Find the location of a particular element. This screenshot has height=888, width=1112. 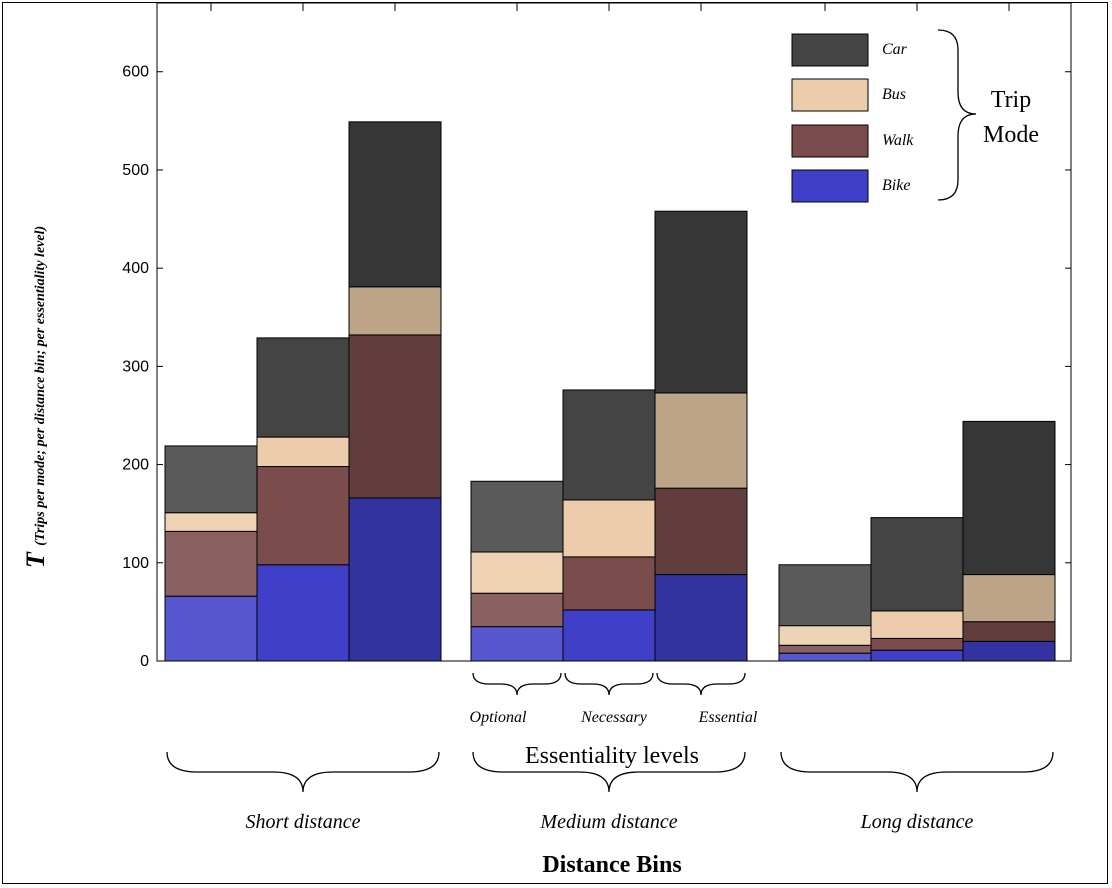

legend-label: Bike is located at coordinates (896, 185).